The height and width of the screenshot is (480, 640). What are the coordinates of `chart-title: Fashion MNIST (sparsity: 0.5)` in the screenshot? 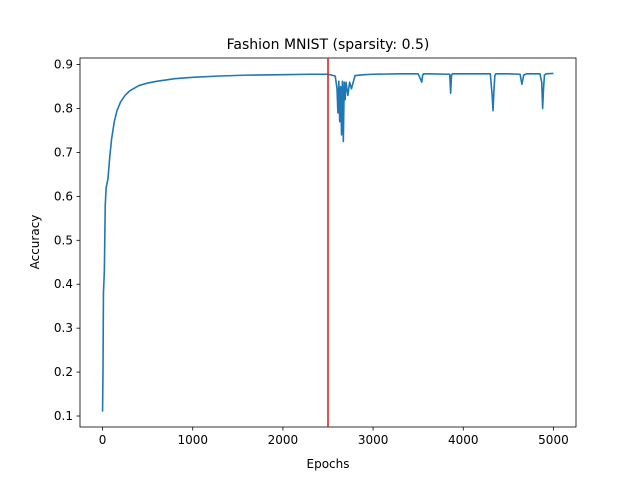 It's located at (328, 45).